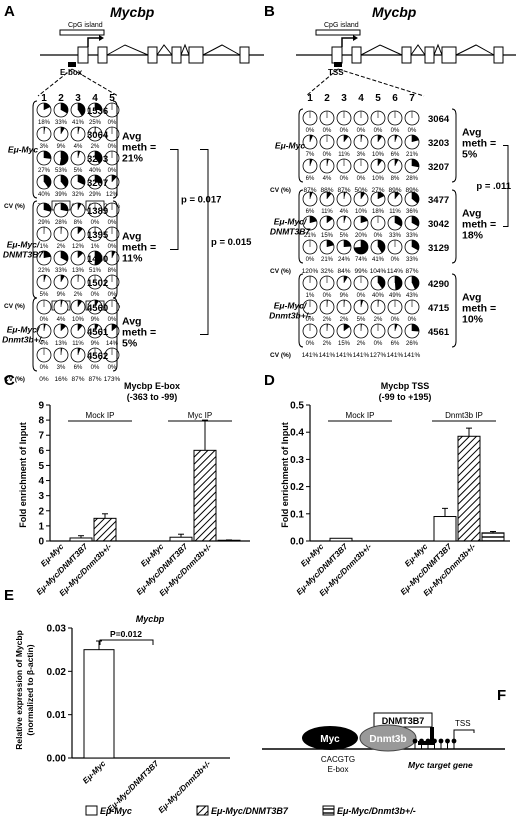  Describe the element at coordinates (360, 271) in the screenshot. I see `cv-value: 99%` at that location.